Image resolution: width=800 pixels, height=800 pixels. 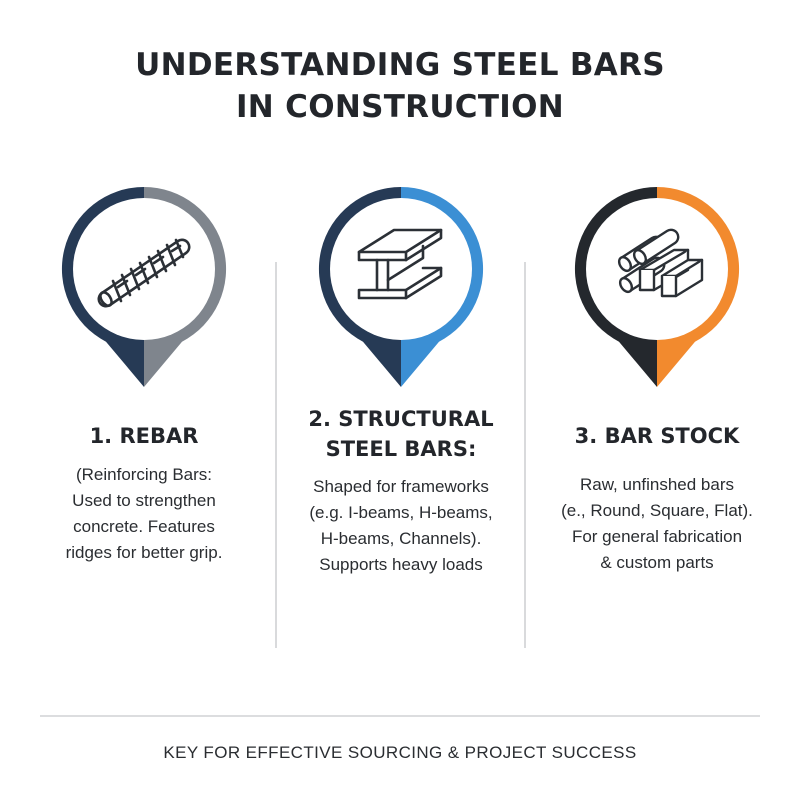 I want to click on rebar-heading: 1. REBAR, so click(x=144, y=436).